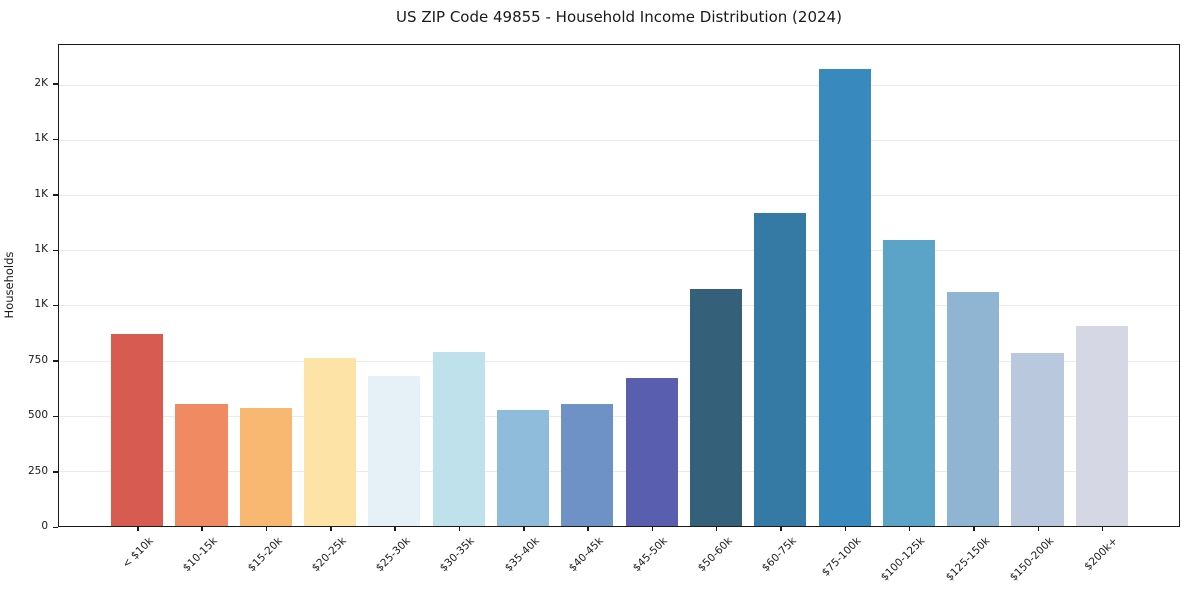 This screenshot has height=590, width=1189. Describe the element at coordinates (330, 442) in the screenshot. I see `bar-$20-25k` at that location.